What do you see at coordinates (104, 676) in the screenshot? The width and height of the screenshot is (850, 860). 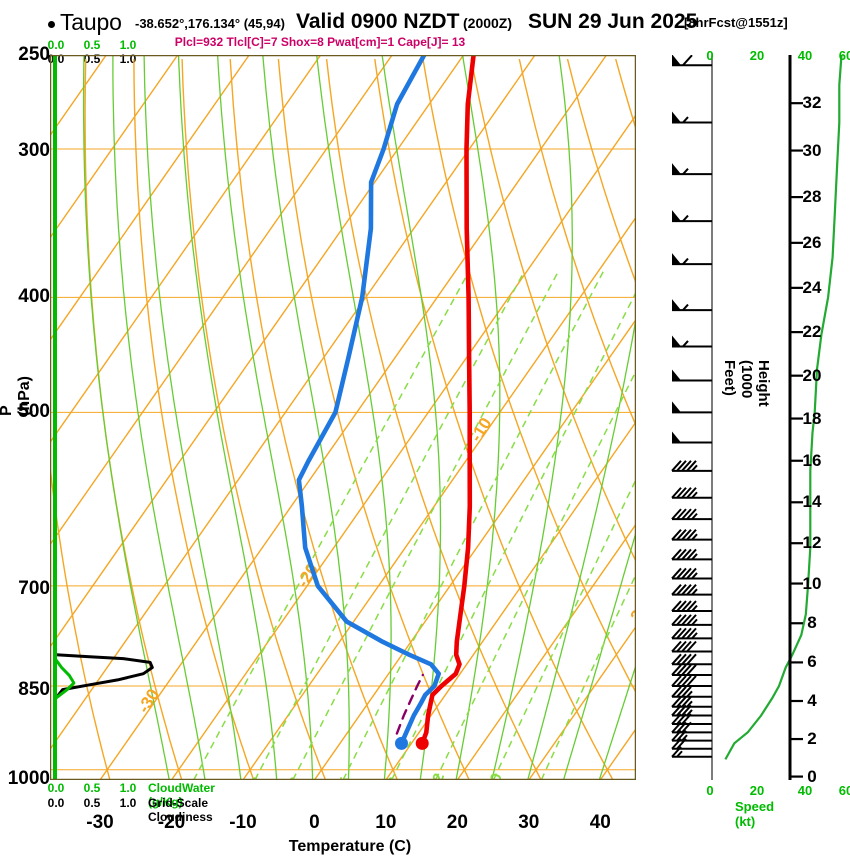 I see `cloudiness-profile` at bounding box center [104, 676].